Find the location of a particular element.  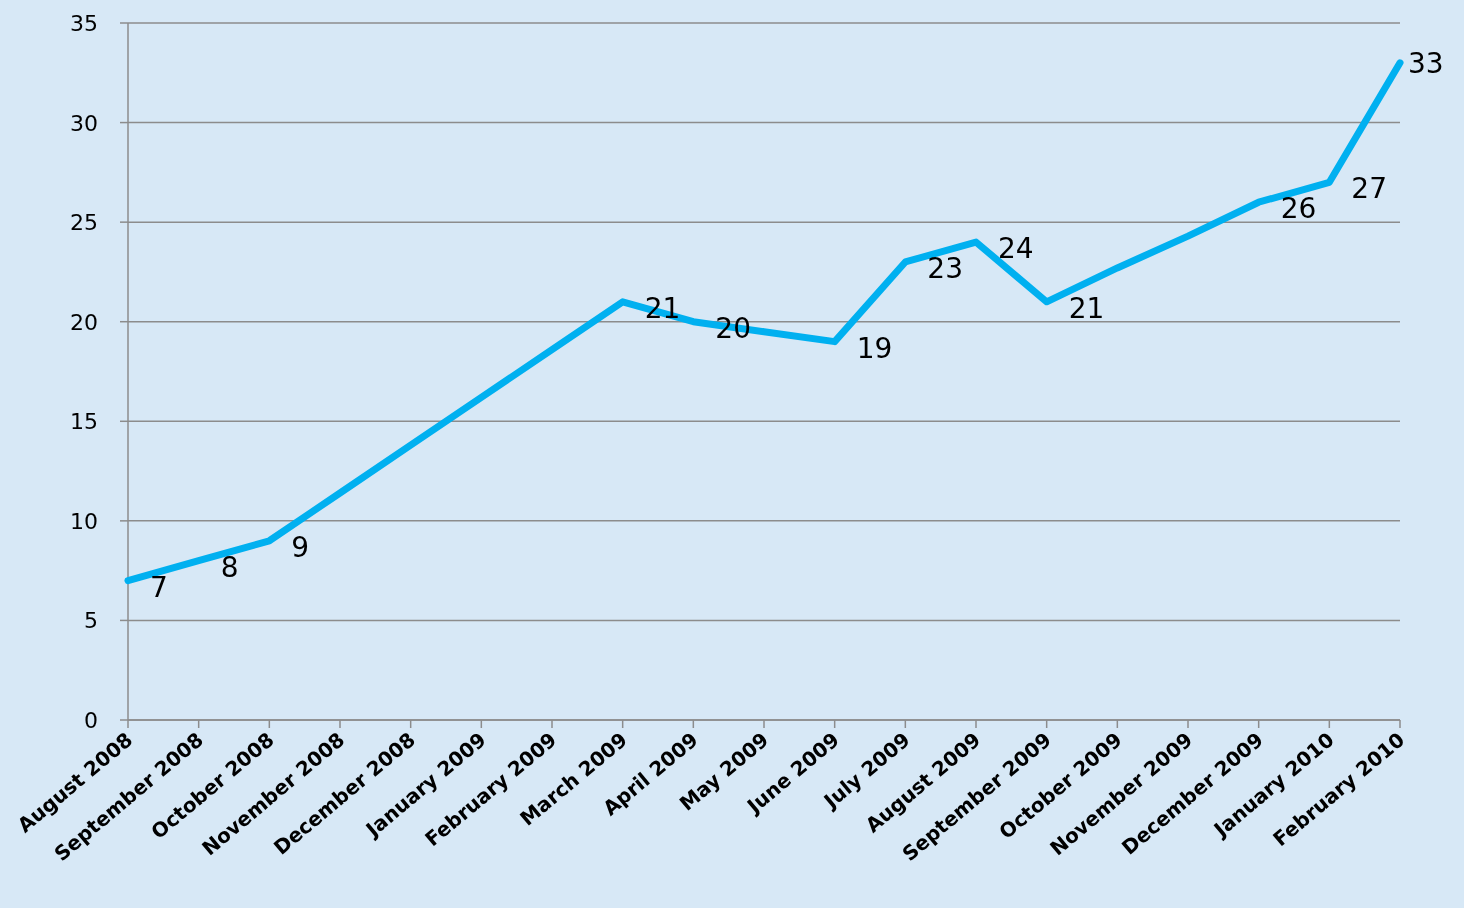

y-tick-label: 10 is located at coordinates (84, 521).